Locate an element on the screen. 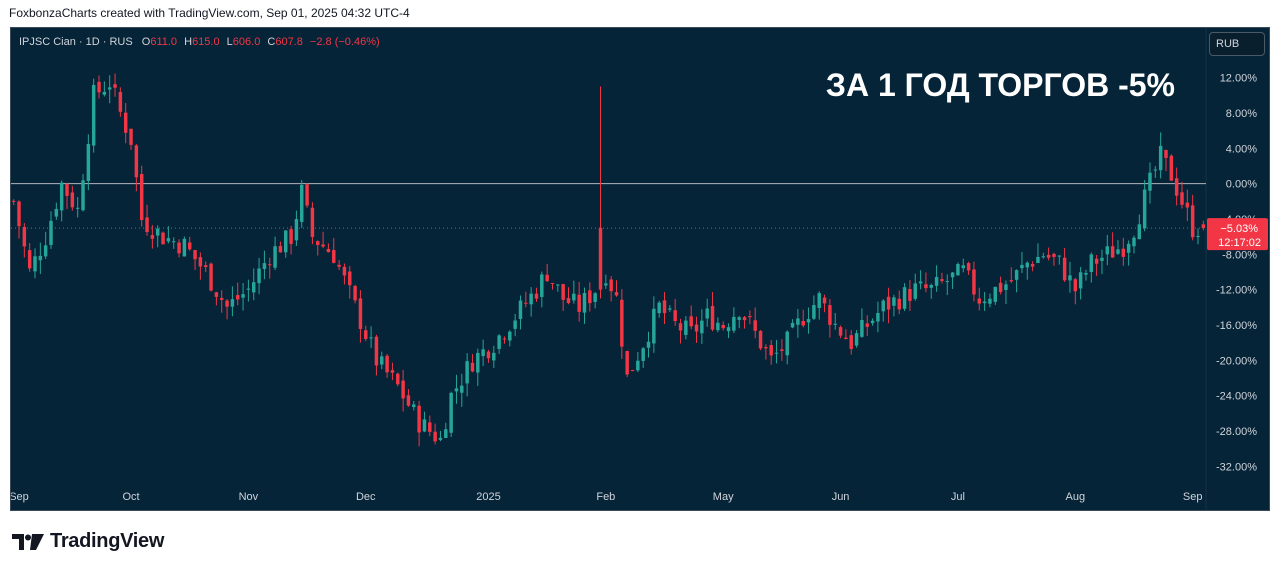  tradingview-logo: TradingView is located at coordinates (88, 541).